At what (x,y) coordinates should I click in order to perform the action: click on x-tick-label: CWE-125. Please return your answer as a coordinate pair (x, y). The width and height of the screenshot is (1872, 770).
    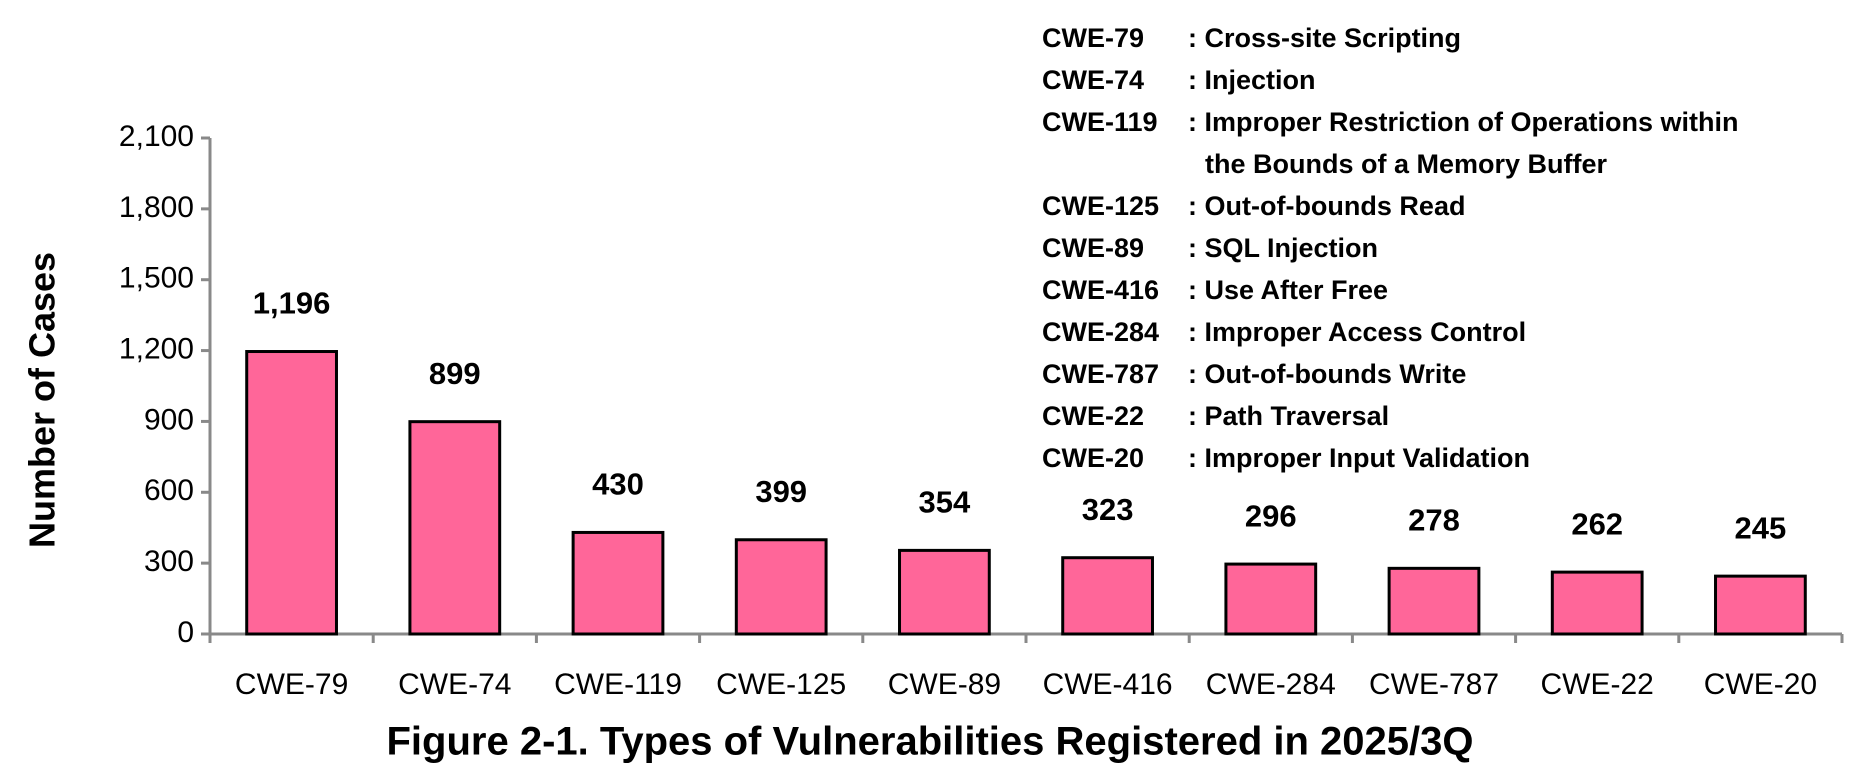
    Looking at the image, I should click on (781, 684).